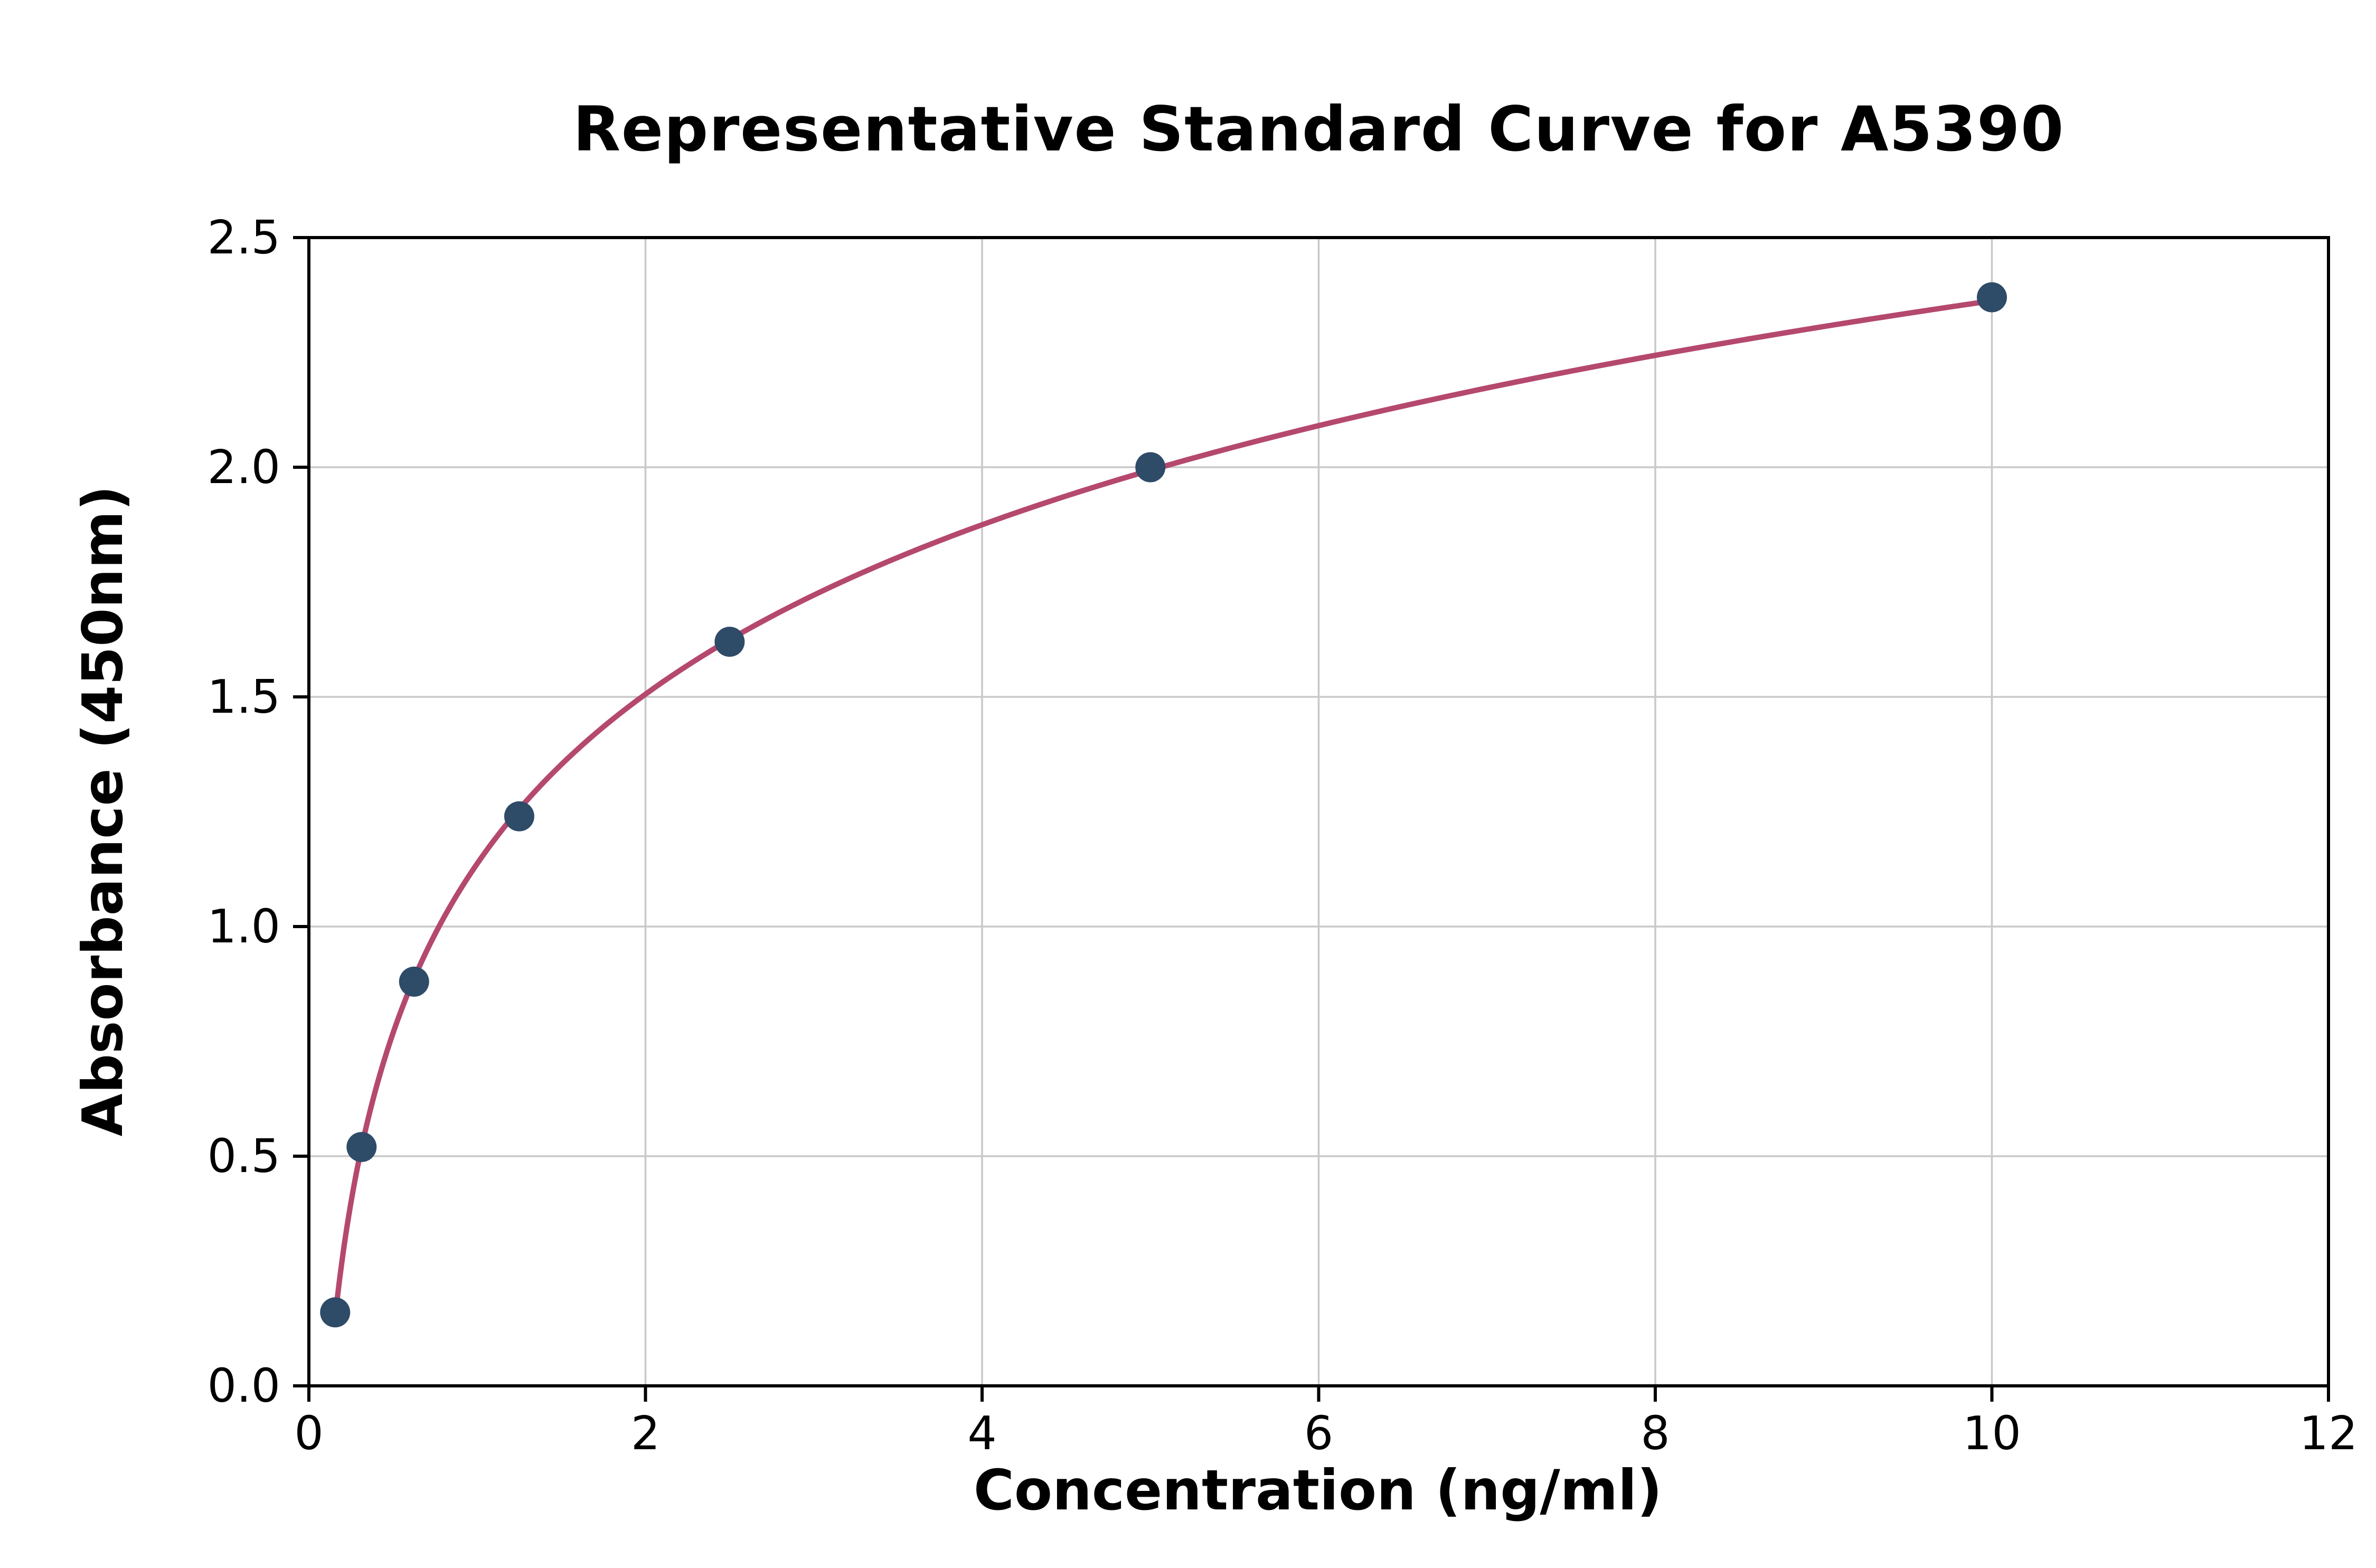 Image resolution: width=2376 pixels, height=1568 pixels. What do you see at coordinates (1318, 1433) in the screenshot?
I see `x-tick-label: 6` at bounding box center [1318, 1433].